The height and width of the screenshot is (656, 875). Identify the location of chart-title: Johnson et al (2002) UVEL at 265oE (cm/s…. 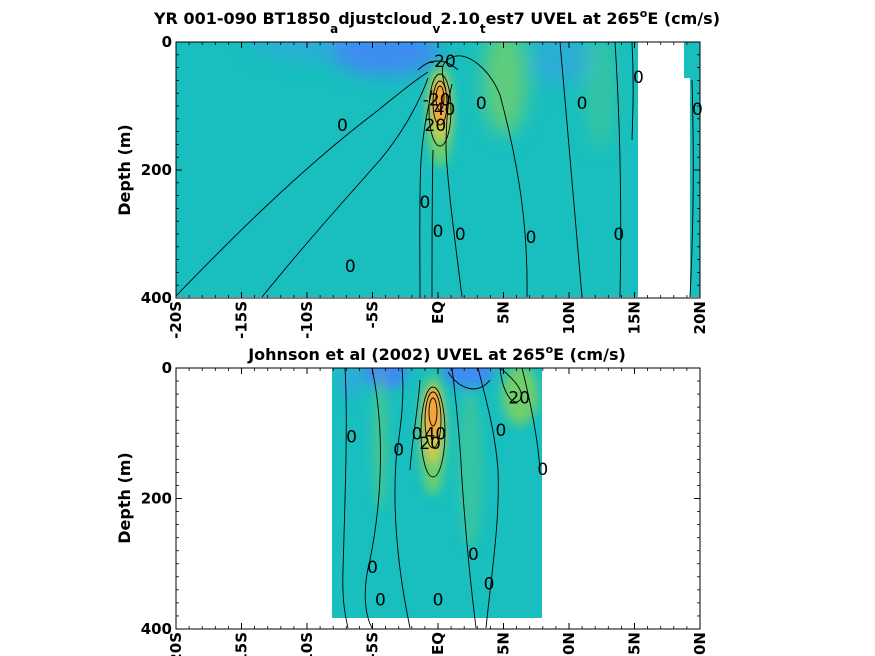
(436, 353).